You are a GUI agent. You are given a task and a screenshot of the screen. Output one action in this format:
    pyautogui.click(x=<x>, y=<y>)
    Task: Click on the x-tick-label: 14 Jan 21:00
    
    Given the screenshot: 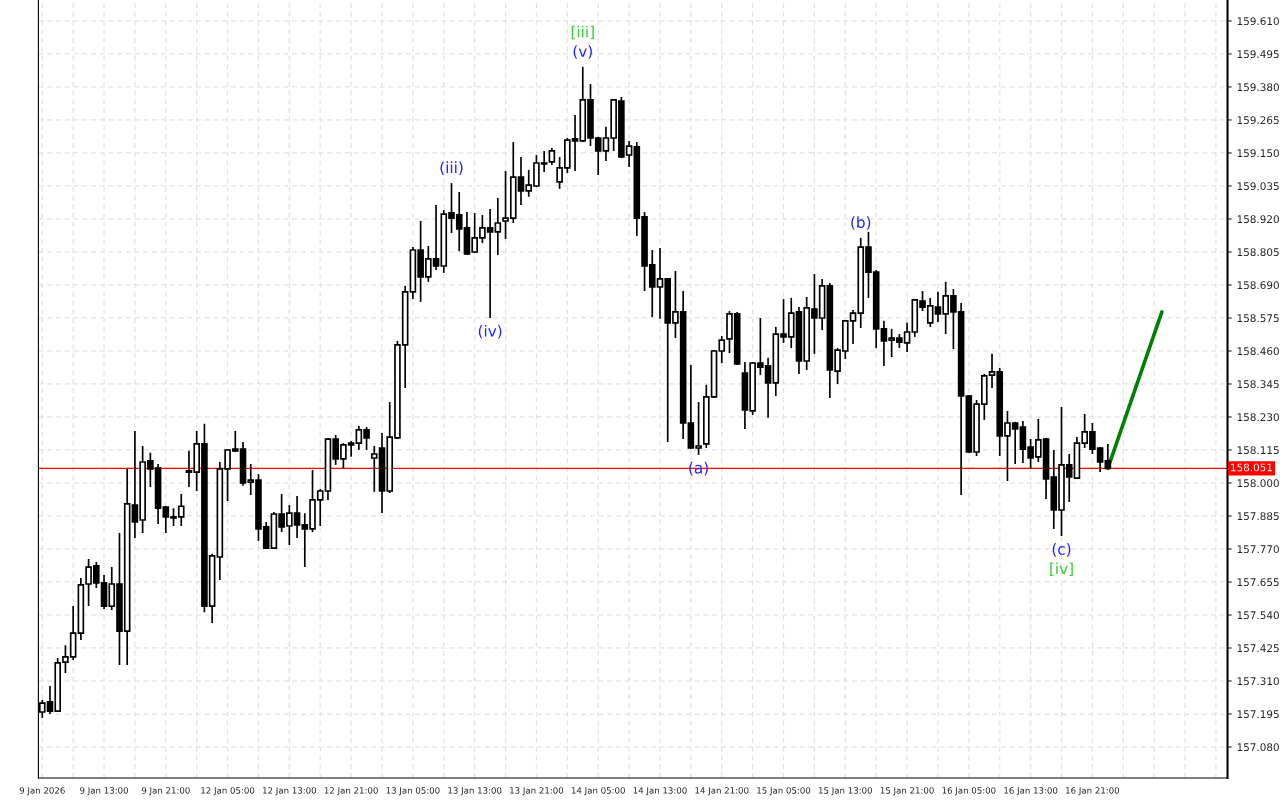 What is the action you would take?
    pyautogui.click(x=722, y=791)
    